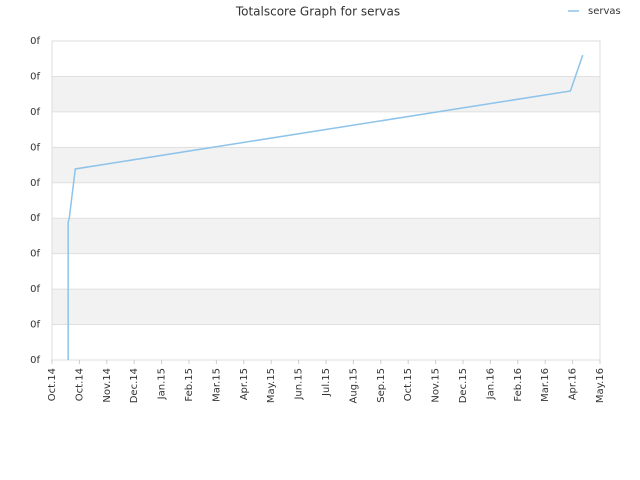  What do you see at coordinates (353, 385) in the screenshot?
I see `x-tick-label: Aug.15` at bounding box center [353, 385].